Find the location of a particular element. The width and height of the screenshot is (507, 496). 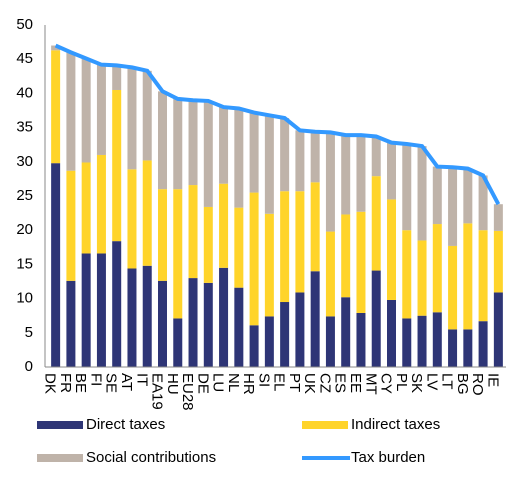

y-tick-label: 25 is located at coordinates (24, 195).